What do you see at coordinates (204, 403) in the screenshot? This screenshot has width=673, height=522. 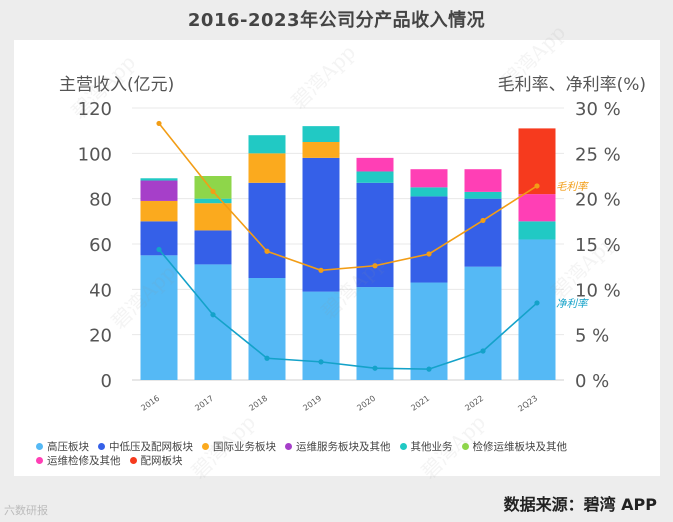 I see `x-tick-label: 2017` at bounding box center [204, 403].